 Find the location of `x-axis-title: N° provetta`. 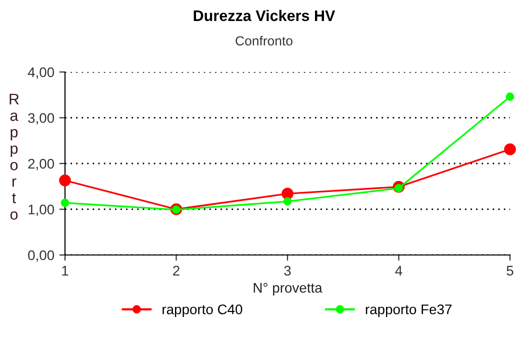

x-axis-title: N° provetta is located at coordinates (288, 289).